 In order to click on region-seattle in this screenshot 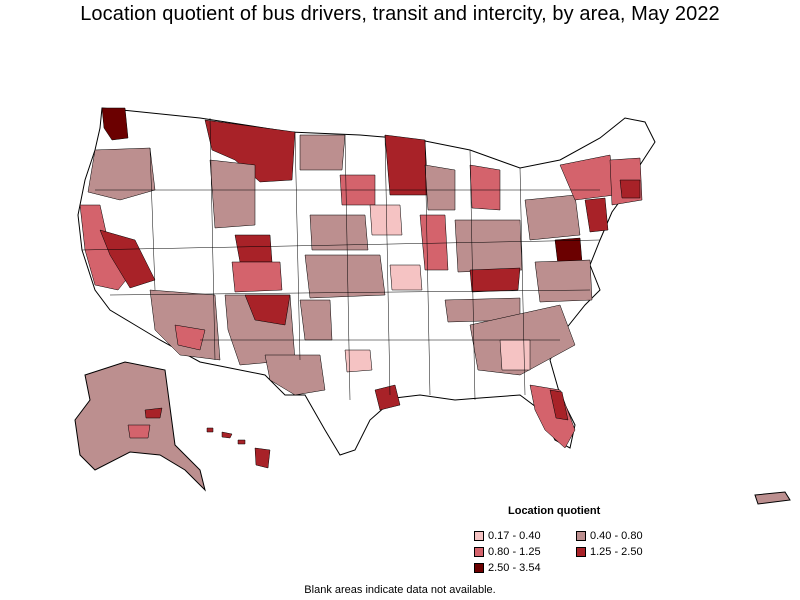, I will do `click(115, 124)`.